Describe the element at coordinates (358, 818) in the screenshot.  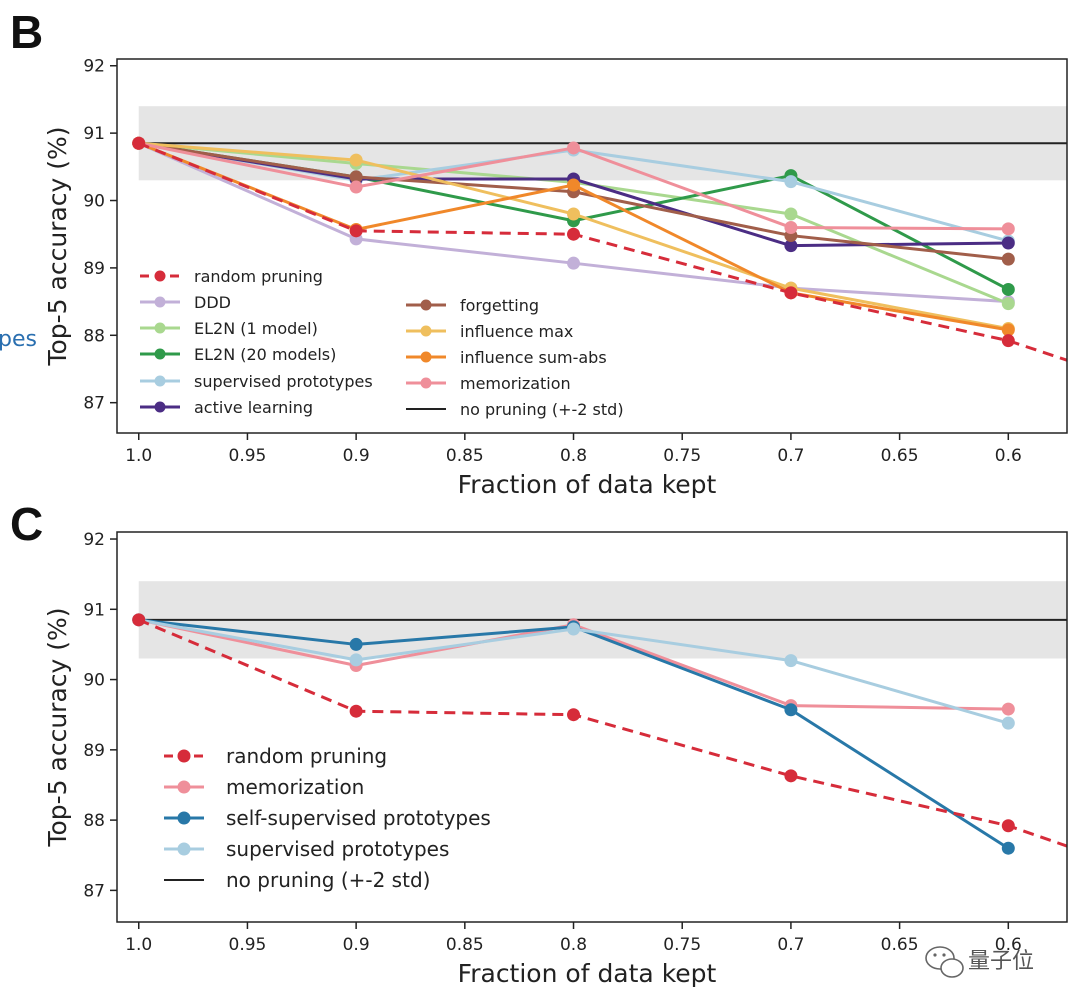
I see `legend-label-self-supervised-prototypes: self-supervised prototypes` at that location.